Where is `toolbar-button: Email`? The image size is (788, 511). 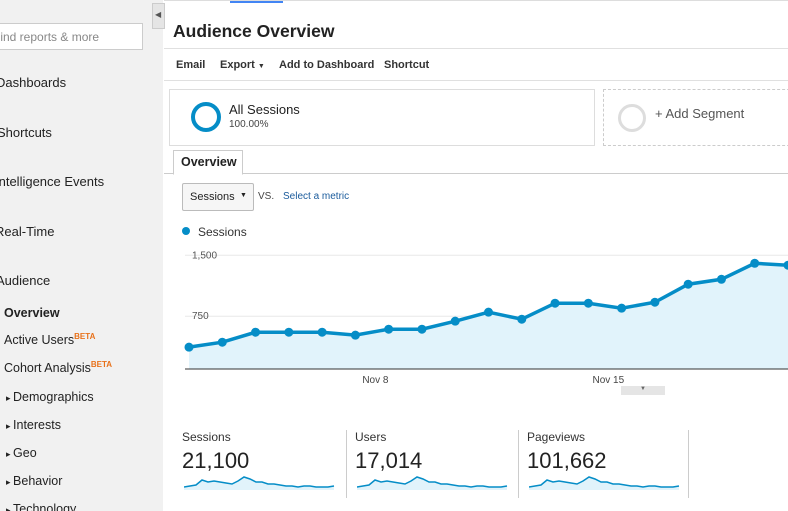
toolbar-button: Email is located at coordinates (191, 65).